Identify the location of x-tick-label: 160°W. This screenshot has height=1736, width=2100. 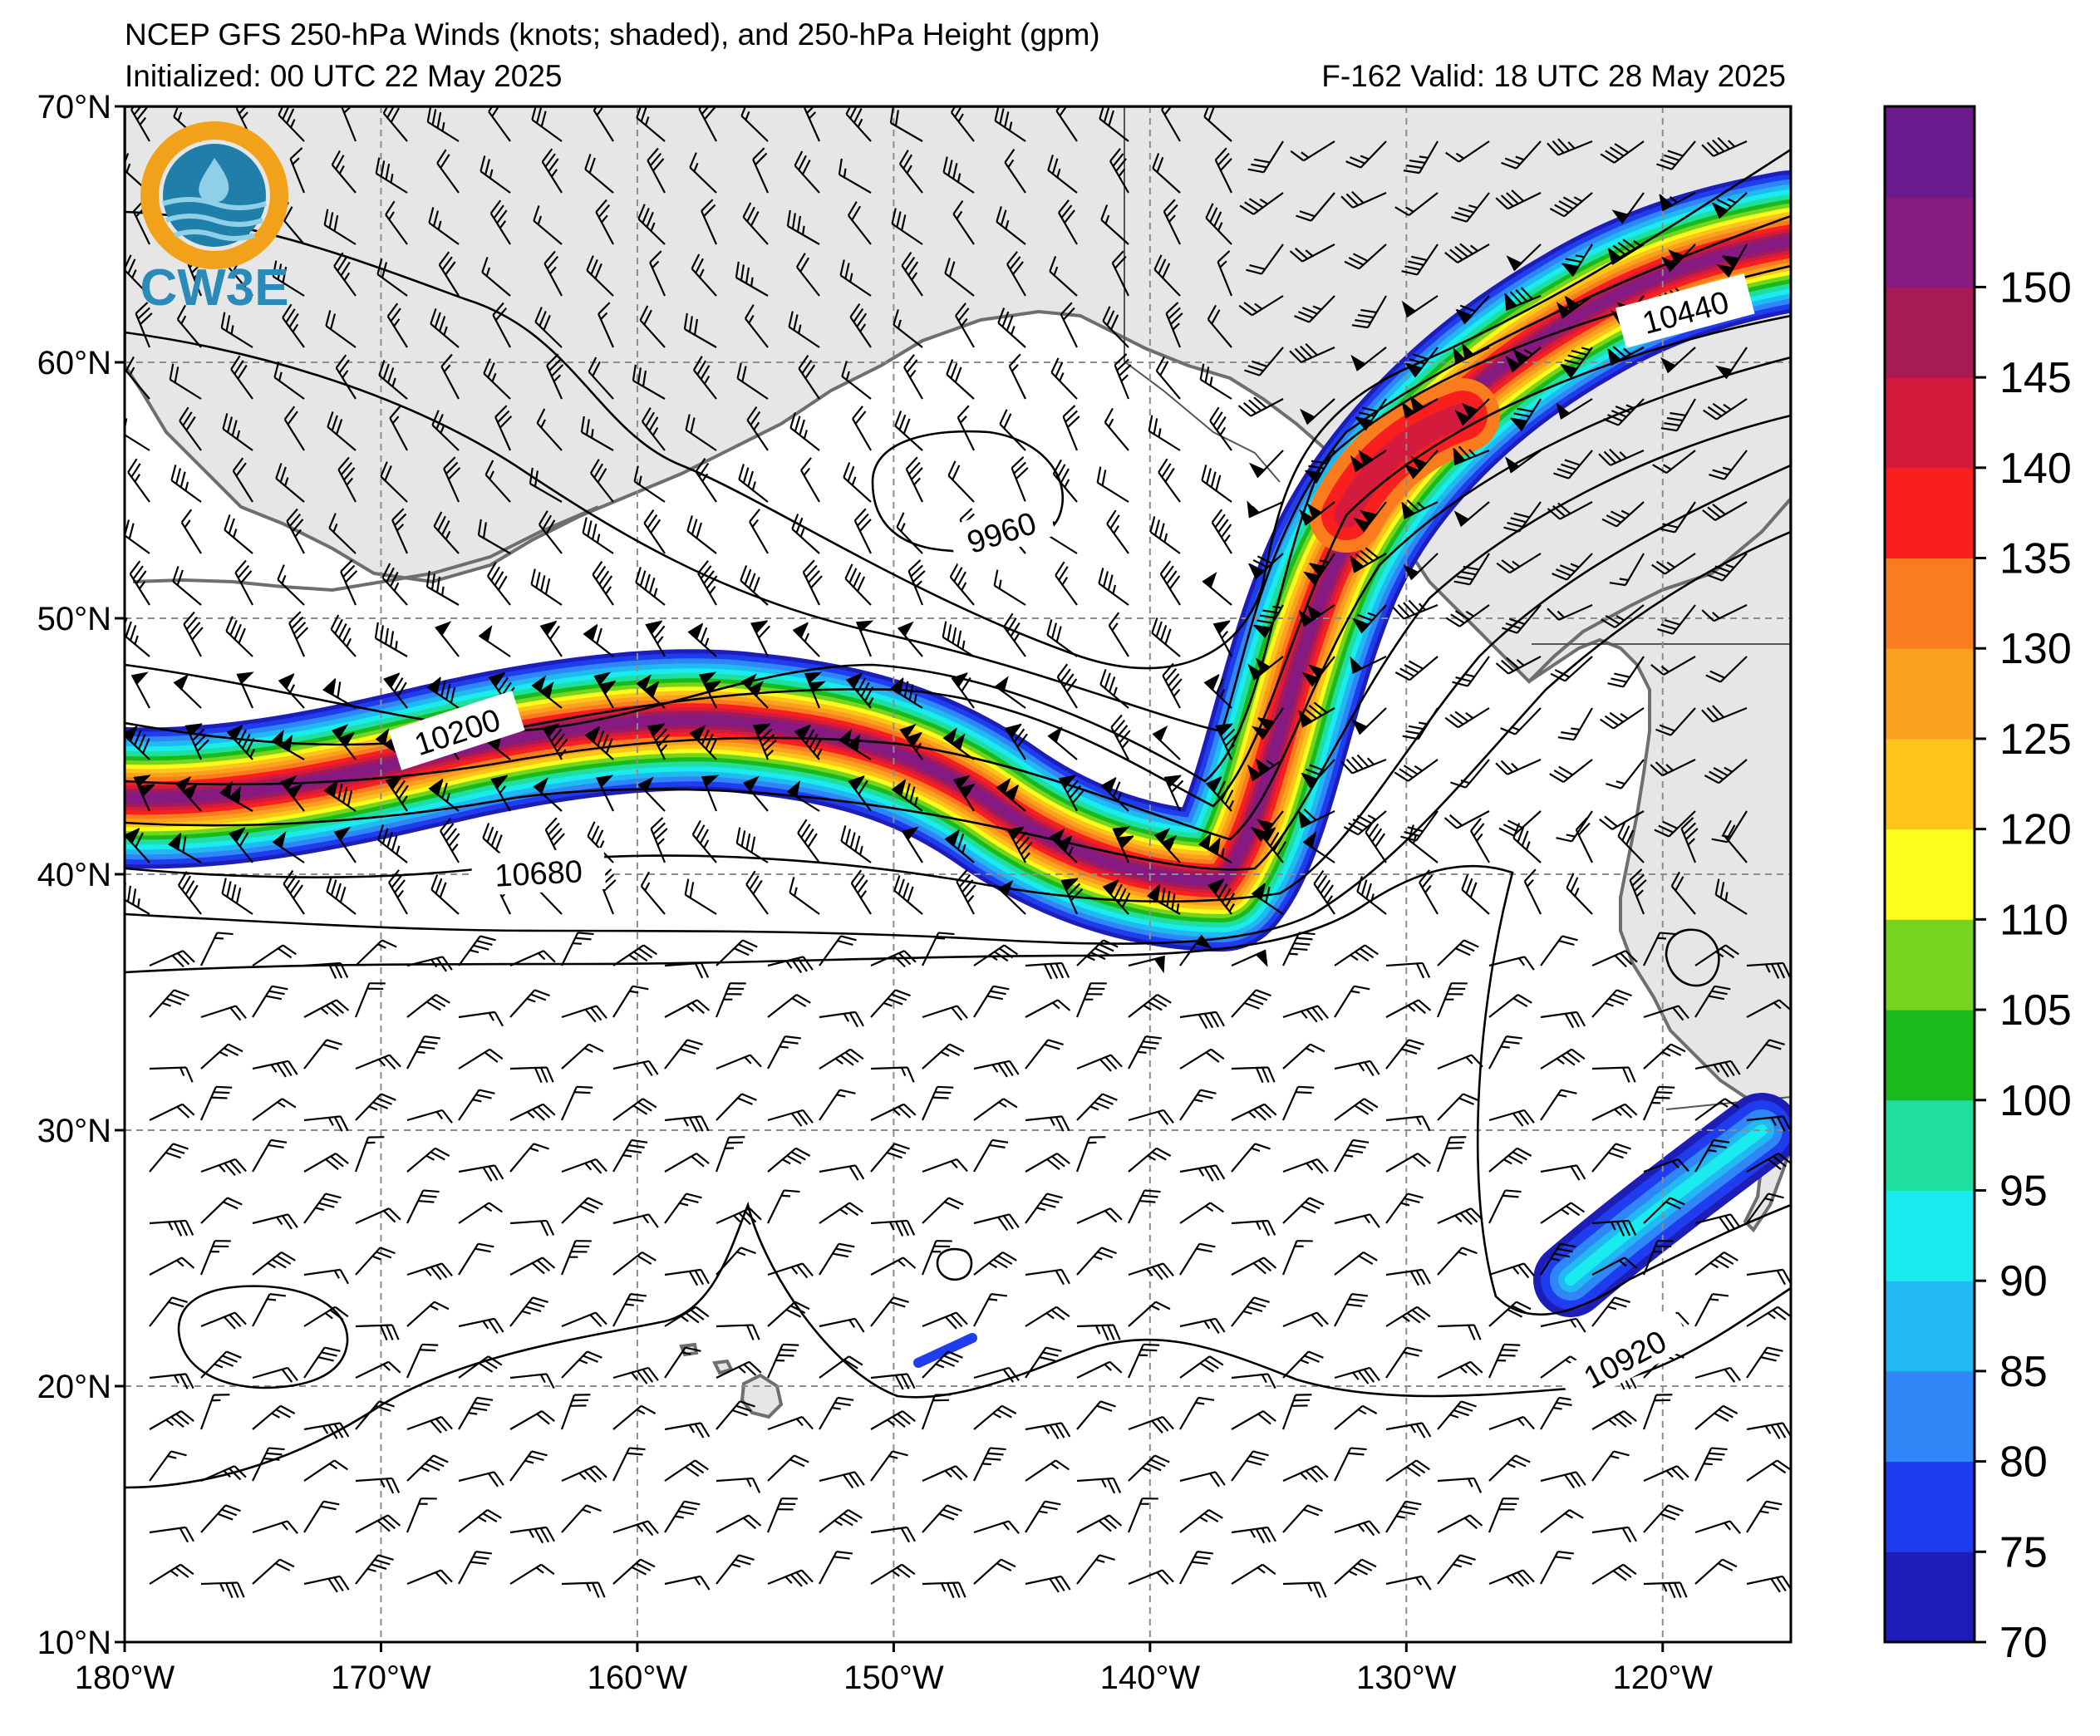
(638, 1678).